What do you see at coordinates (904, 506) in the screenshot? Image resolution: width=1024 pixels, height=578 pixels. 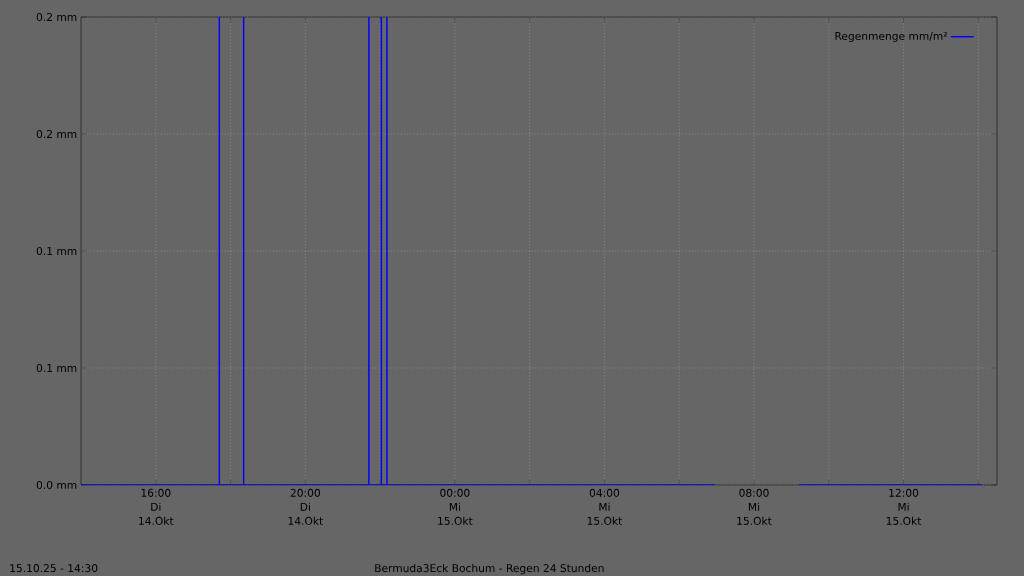 I see `x-tick-label: 12:00 Mi 15.Okt` at bounding box center [904, 506].